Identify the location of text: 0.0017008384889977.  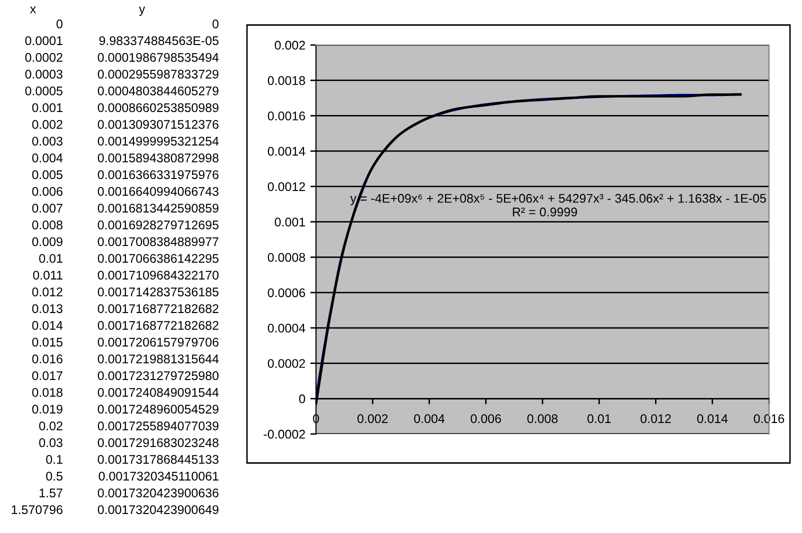
(158, 241).